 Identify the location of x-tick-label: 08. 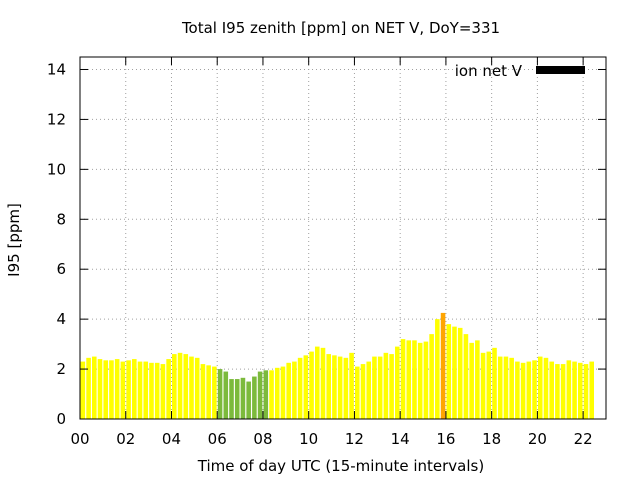
(262, 439).